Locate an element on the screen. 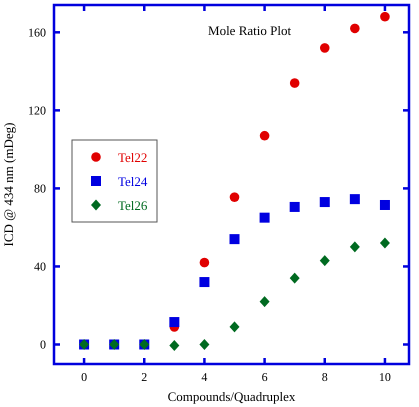  y-axis-title: ICD @ 434 nm (mDeg) is located at coordinates (8, 184).